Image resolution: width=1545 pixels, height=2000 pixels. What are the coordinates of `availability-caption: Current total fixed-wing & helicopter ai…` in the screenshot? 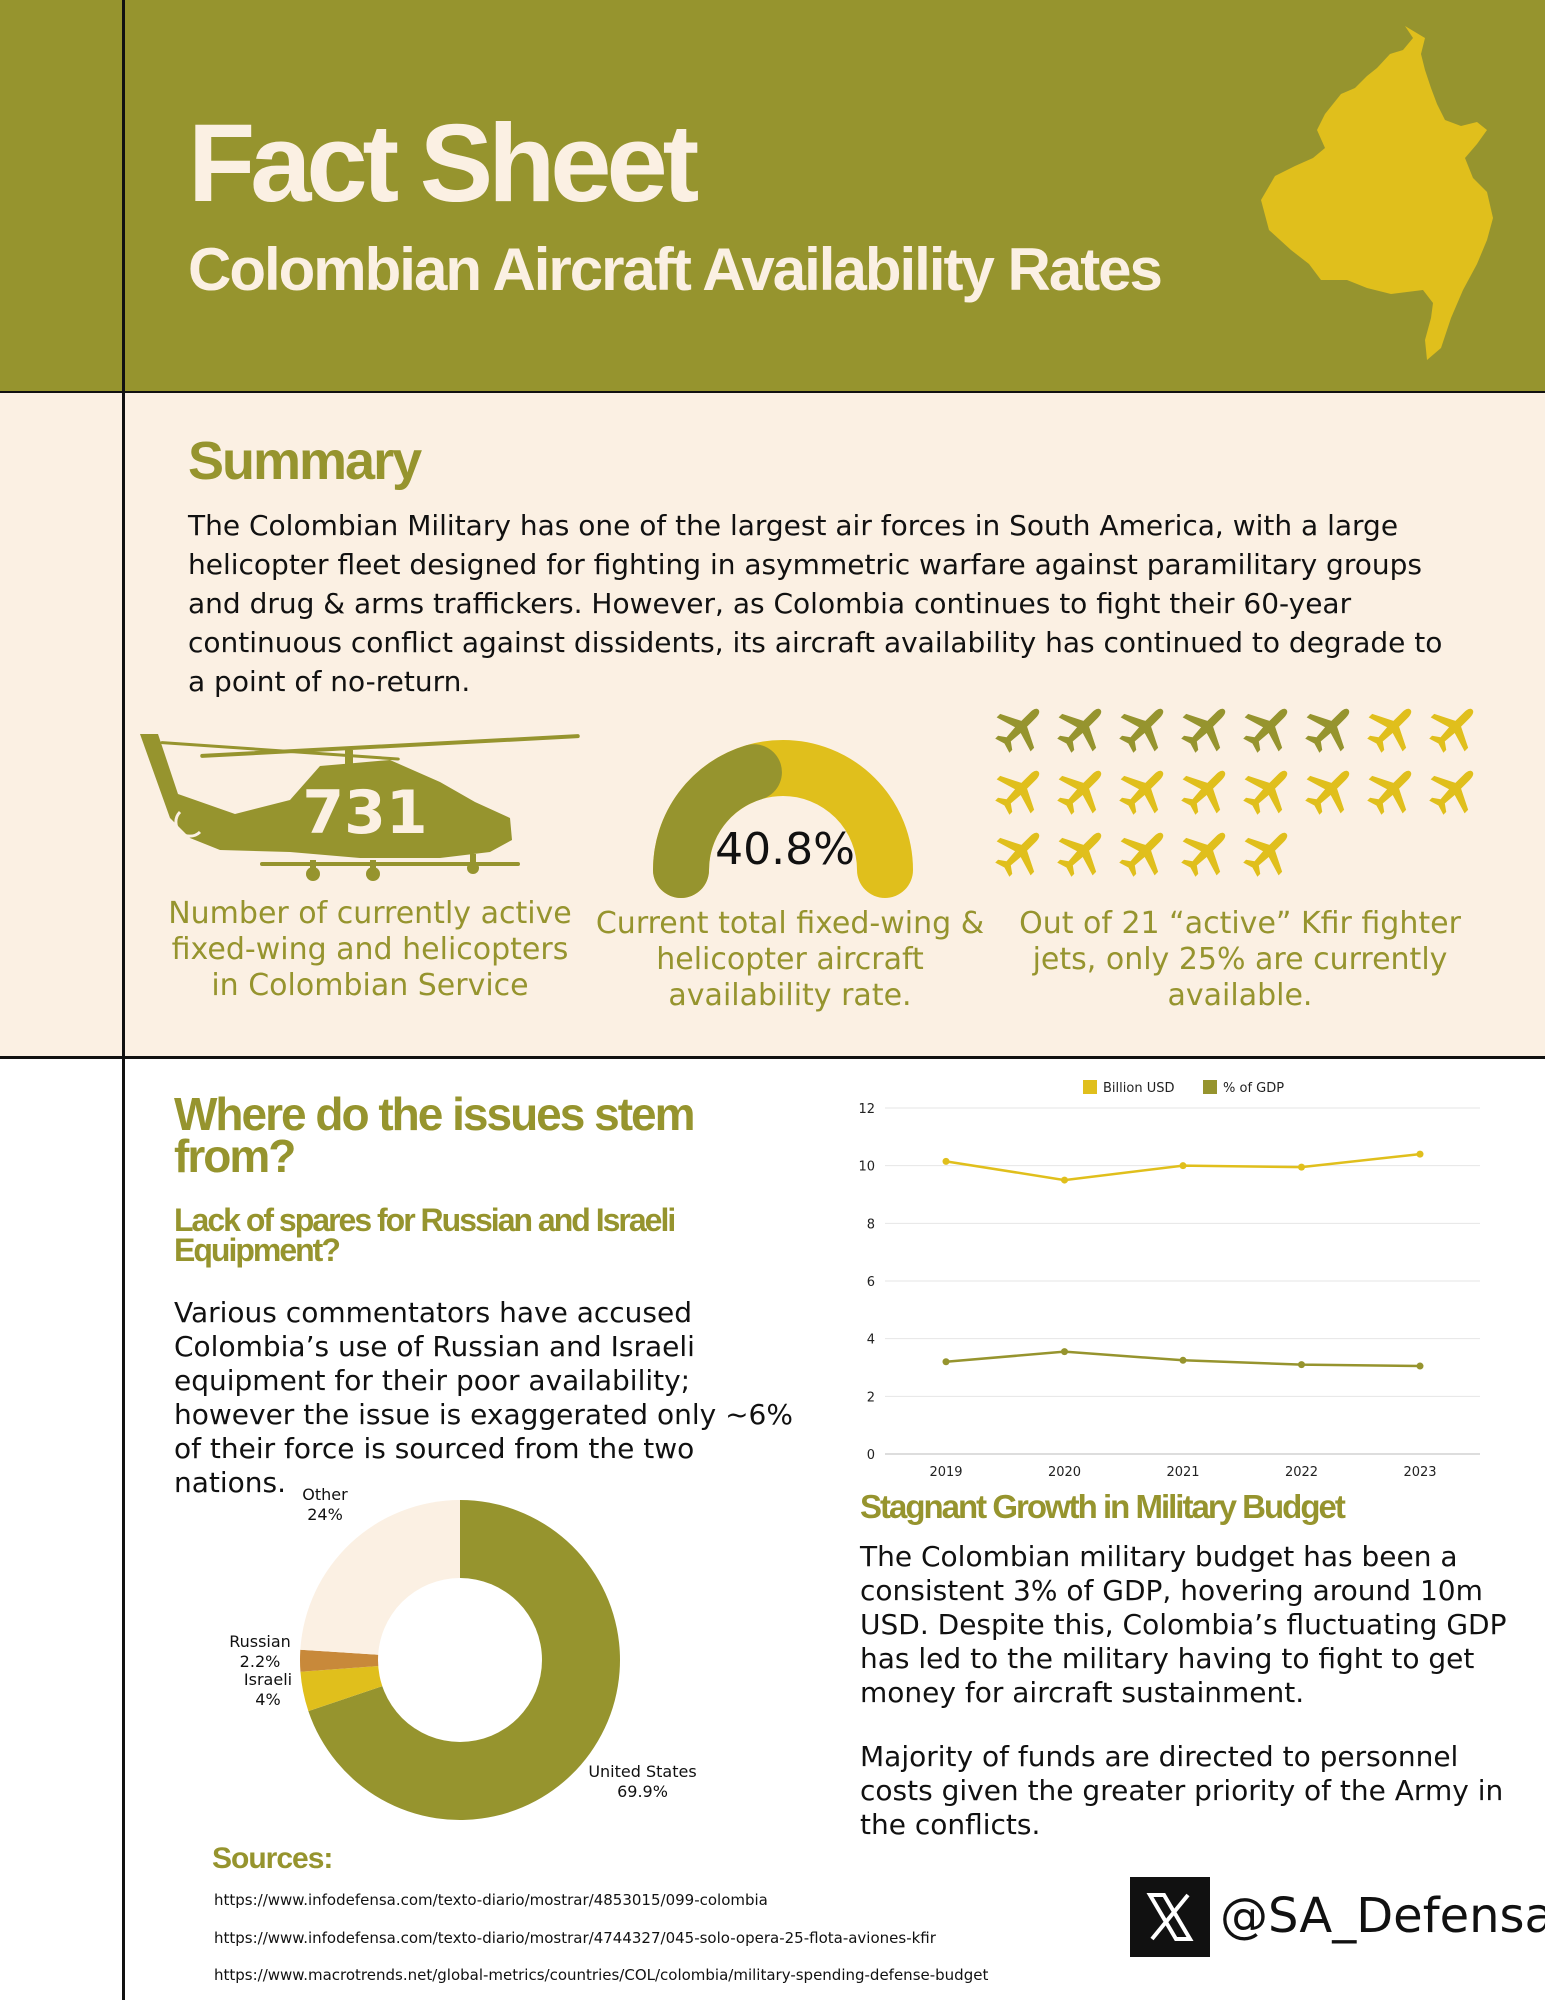 It's located at (790, 959).